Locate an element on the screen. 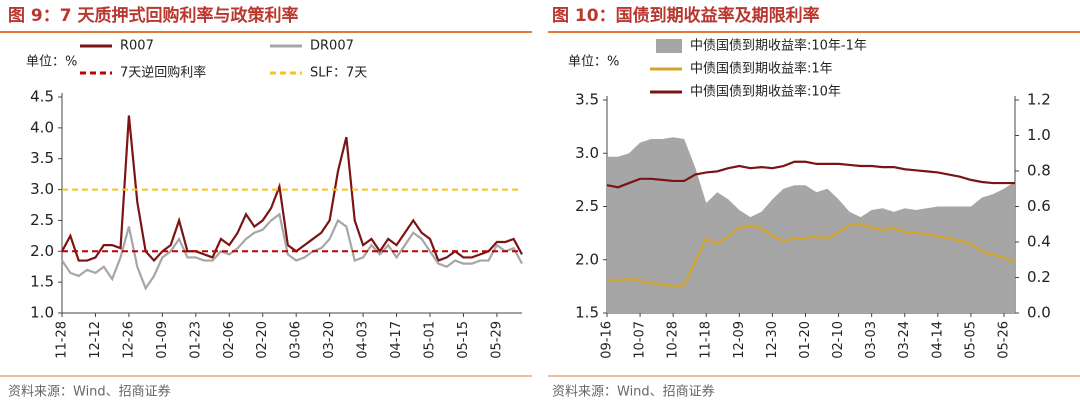 The height and width of the screenshot is (406, 1080). y2-tick-label: 0.6 is located at coordinates (1039, 206).